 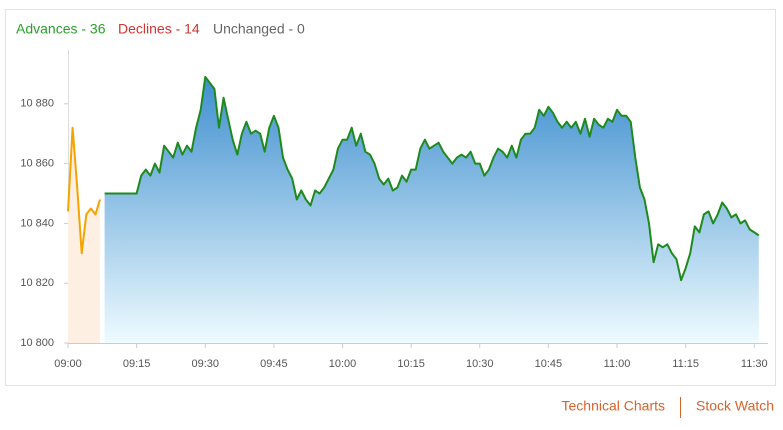 What do you see at coordinates (735, 406) in the screenshot?
I see `stock-watch-link: Stock Watch` at bounding box center [735, 406].